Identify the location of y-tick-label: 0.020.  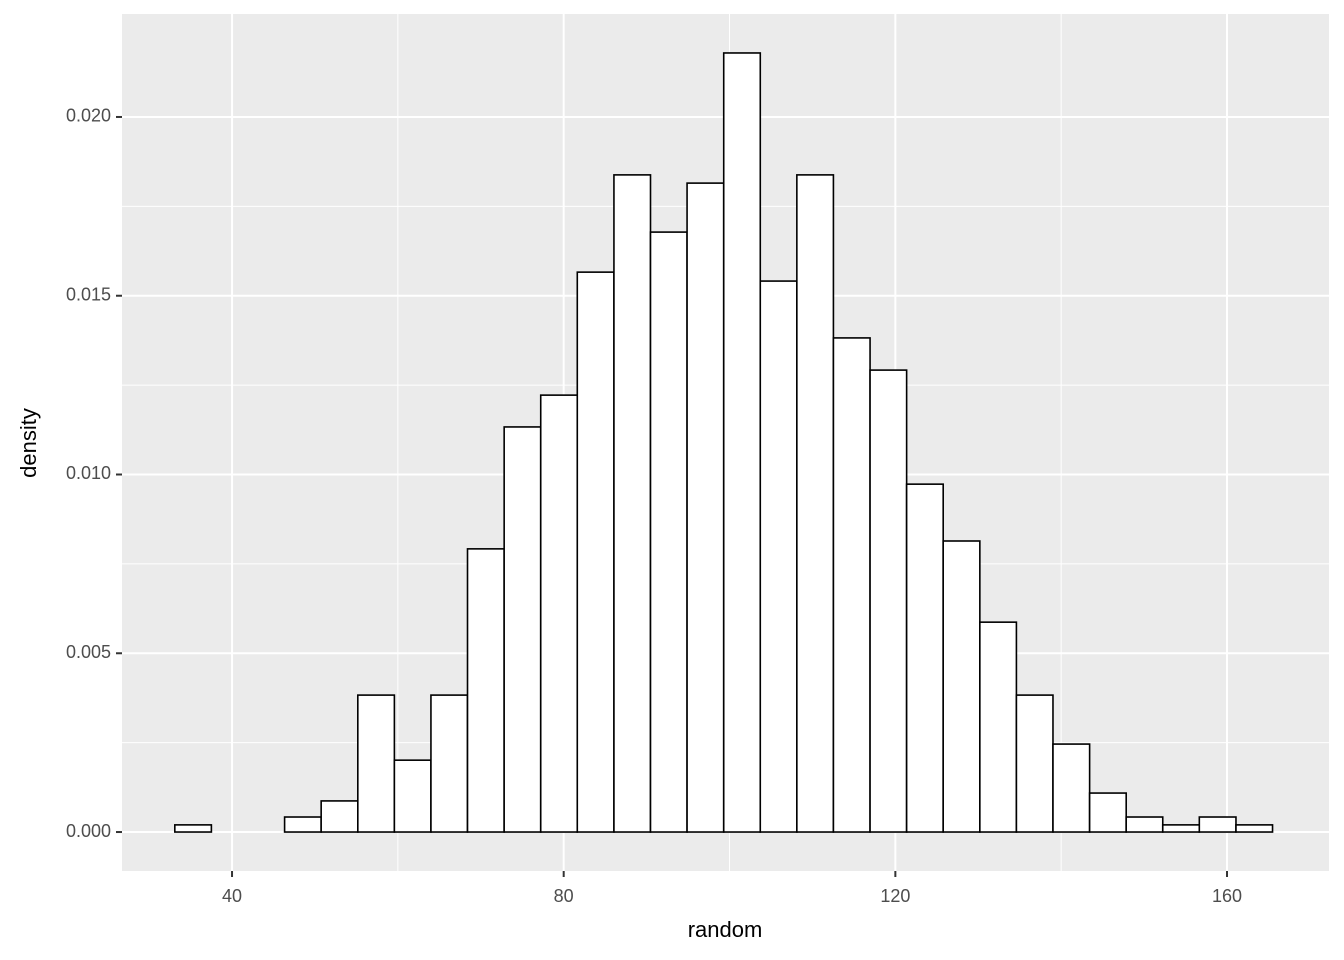
(88, 116).